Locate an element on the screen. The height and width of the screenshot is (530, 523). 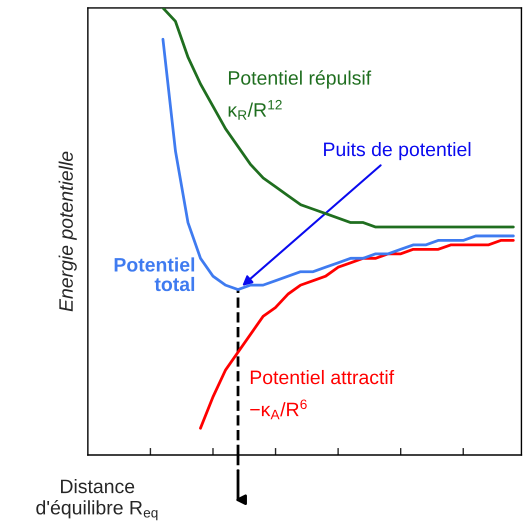
series-label: Potentiel attractif is located at coordinates (322, 377).